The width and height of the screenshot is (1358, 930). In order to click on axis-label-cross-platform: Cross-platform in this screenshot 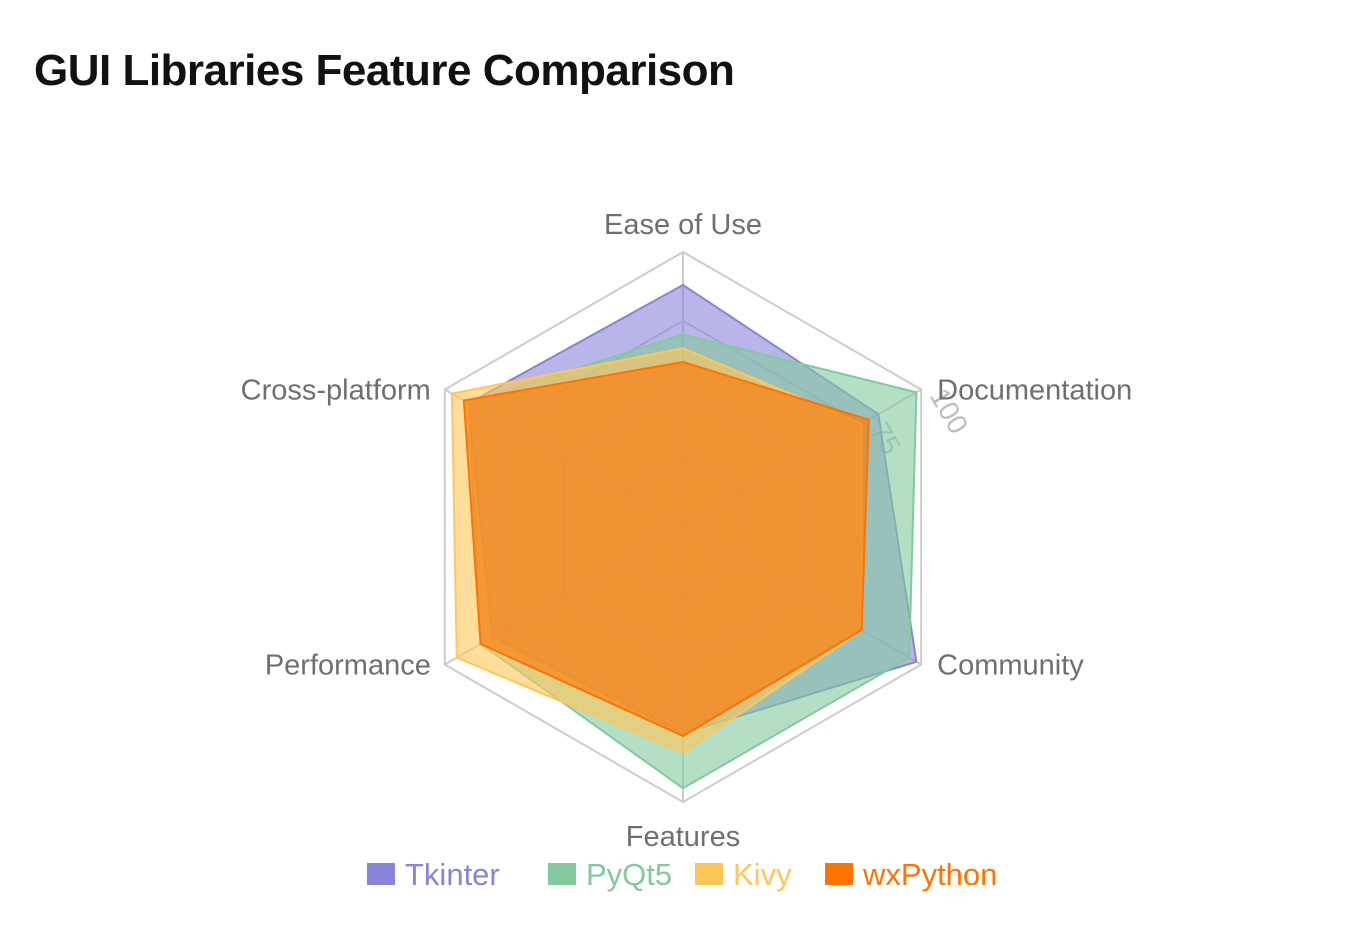, I will do `click(336, 391)`.